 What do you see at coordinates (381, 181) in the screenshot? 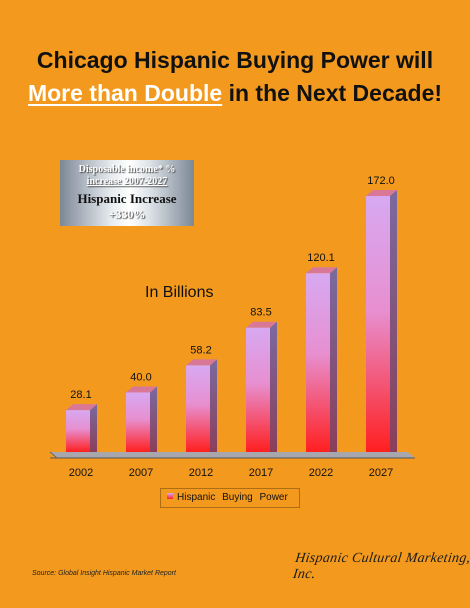
I see `data-label: 172.0` at bounding box center [381, 181].